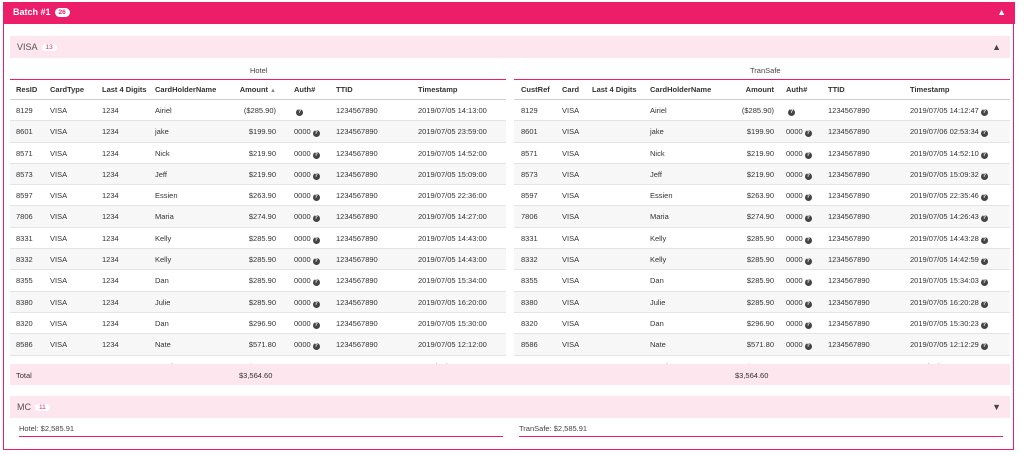 This screenshot has height=454, width=1024. I want to click on hotel-header-cell: Auth#, so click(304, 89).